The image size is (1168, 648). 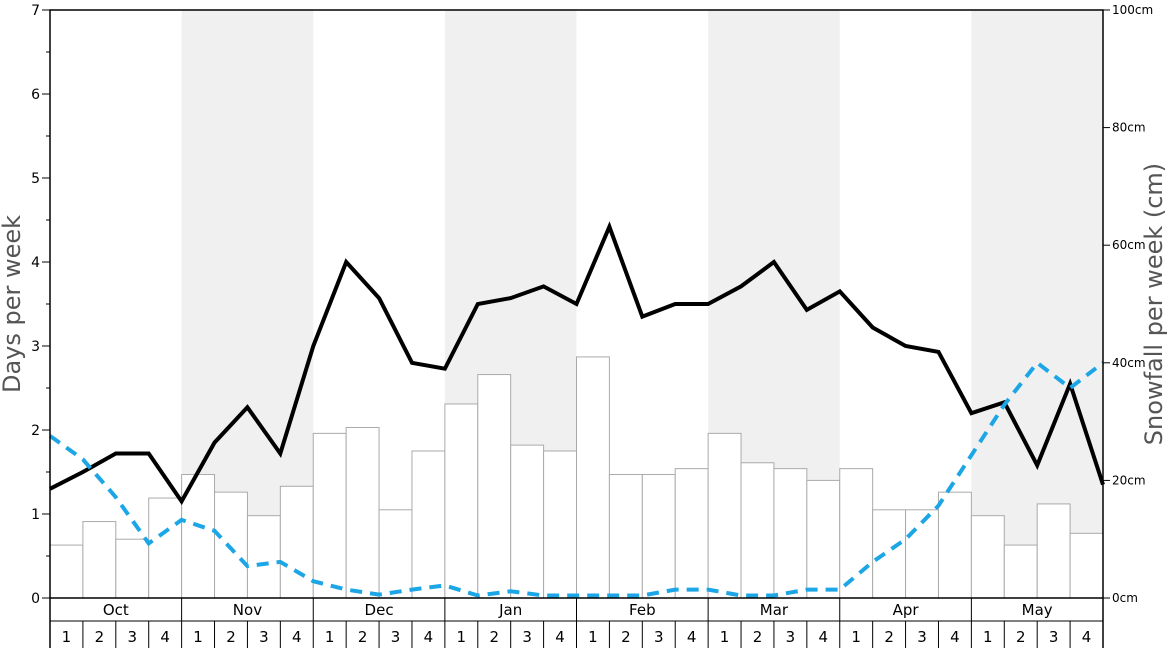 I want to click on left-tick-label: 4, so click(x=35, y=263).